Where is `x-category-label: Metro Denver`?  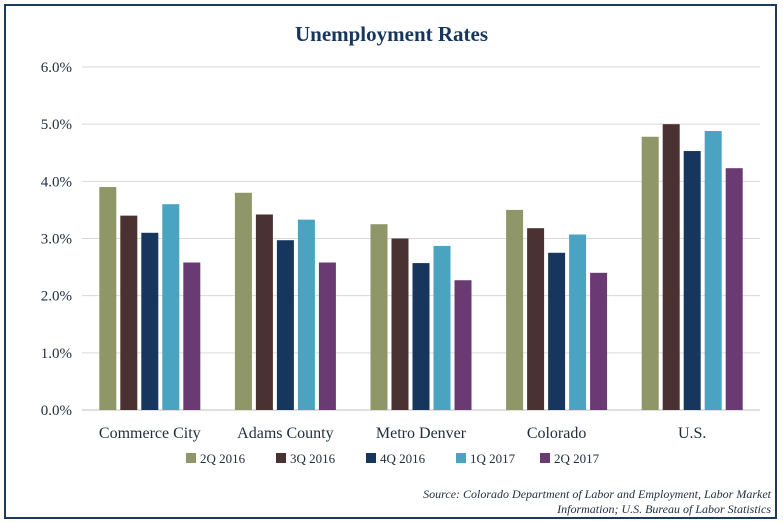 x-category-label: Metro Denver is located at coordinates (421, 433).